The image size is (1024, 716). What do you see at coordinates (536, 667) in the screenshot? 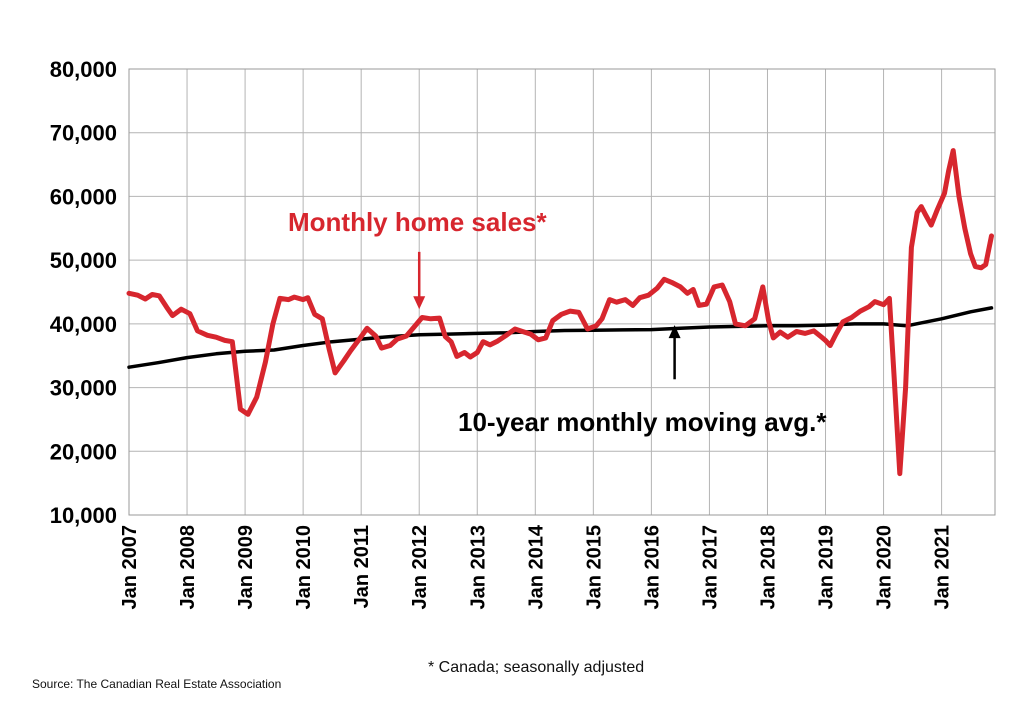
I see `footnote: * Canada; seasonally adjusted` at bounding box center [536, 667].